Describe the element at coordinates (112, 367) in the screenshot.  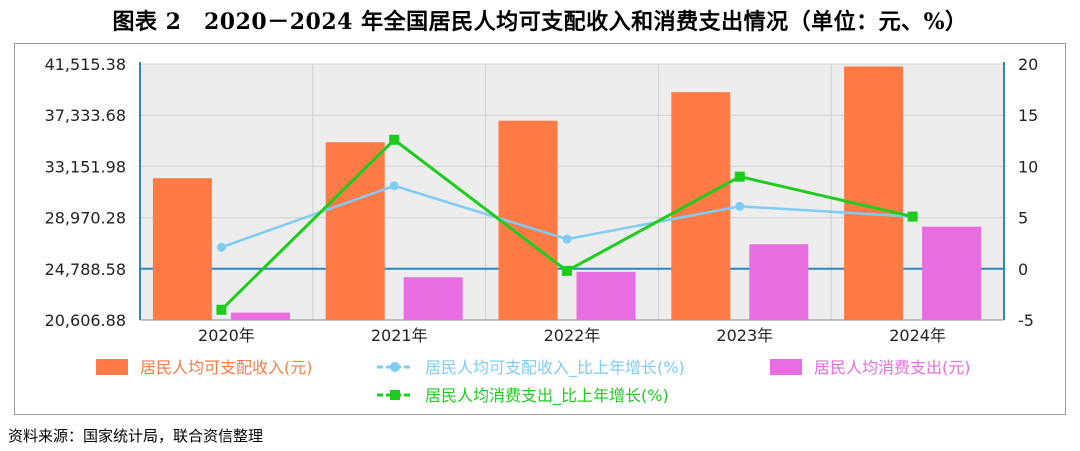
I see `legend-income-swatch` at that location.